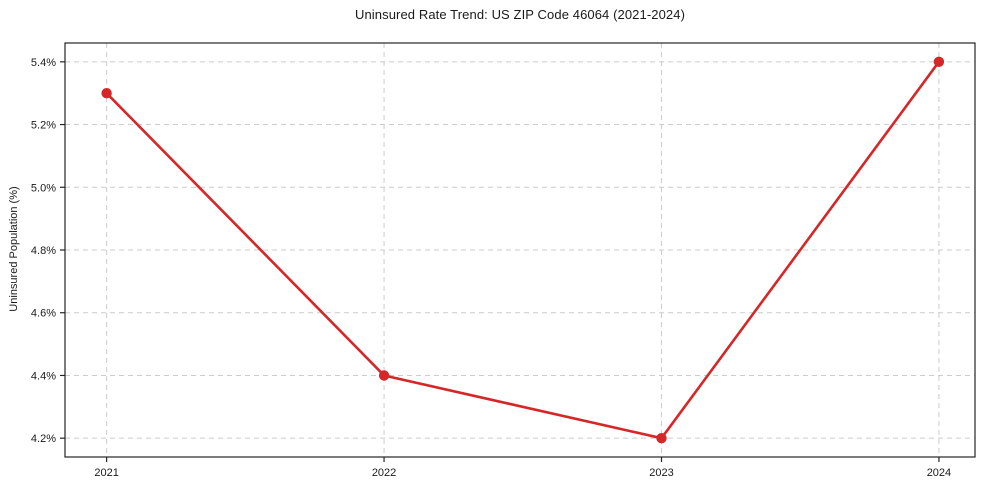 This screenshot has height=490, width=989. Describe the element at coordinates (661, 473) in the screenshot. I see `x-tick-label: 2023` at that location.